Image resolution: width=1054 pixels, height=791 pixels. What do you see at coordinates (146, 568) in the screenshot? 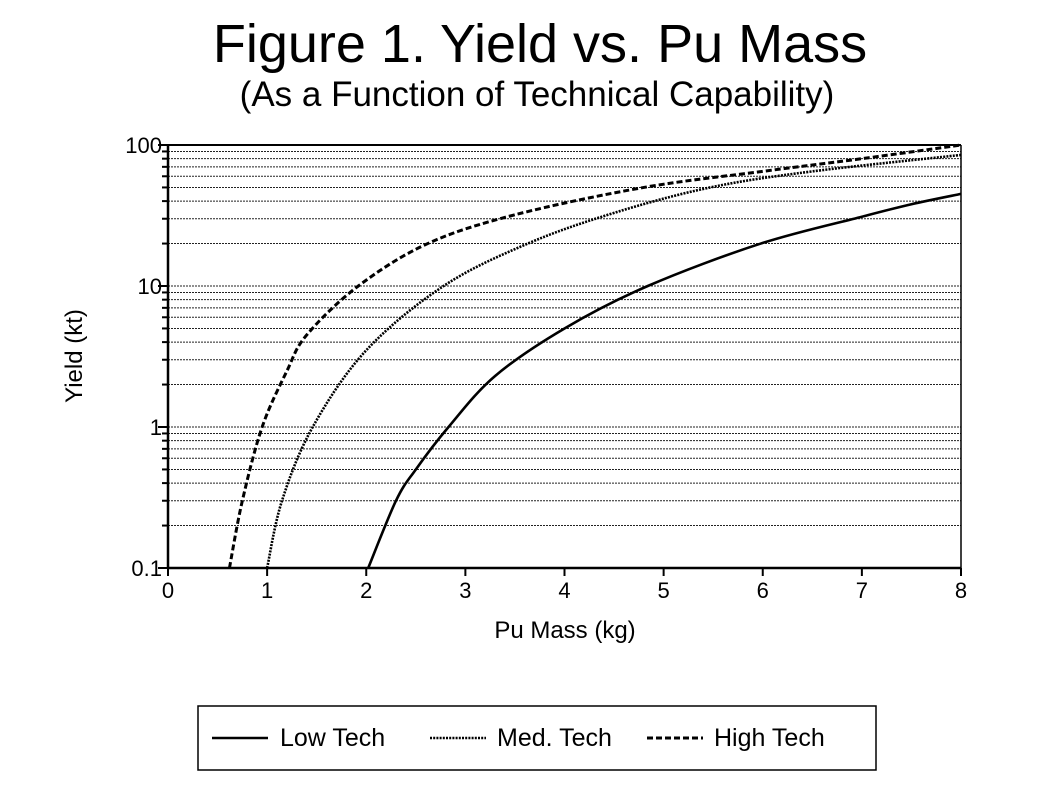
I see `y-tick-label: 0.1` at bounding box center [146, 568].